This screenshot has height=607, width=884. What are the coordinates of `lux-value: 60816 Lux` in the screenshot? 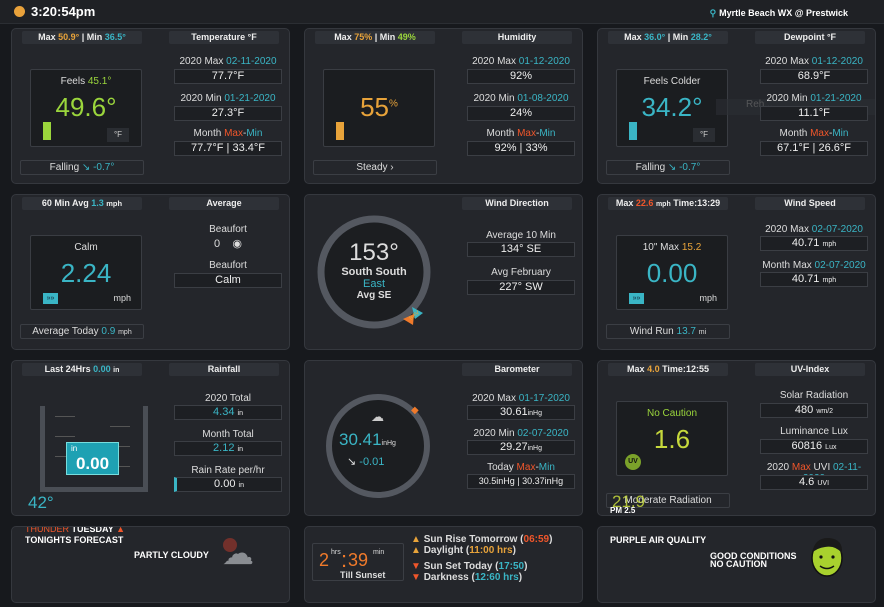 It's located at (814, 446).